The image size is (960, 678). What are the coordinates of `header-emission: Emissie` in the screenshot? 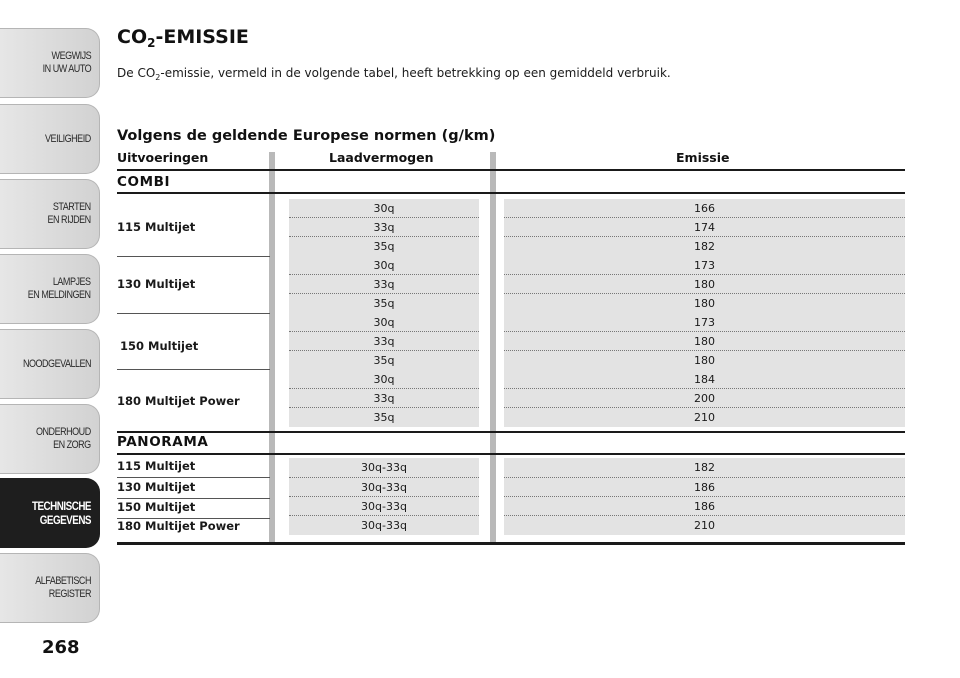 It's located at (703, 157).